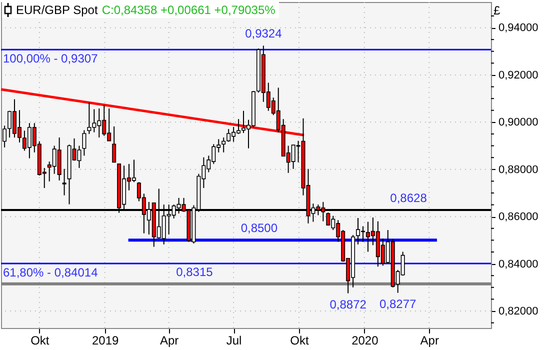 This screenshot has height=350, width=550. I want to click on annotation: 0,8277, so click(398, 303).